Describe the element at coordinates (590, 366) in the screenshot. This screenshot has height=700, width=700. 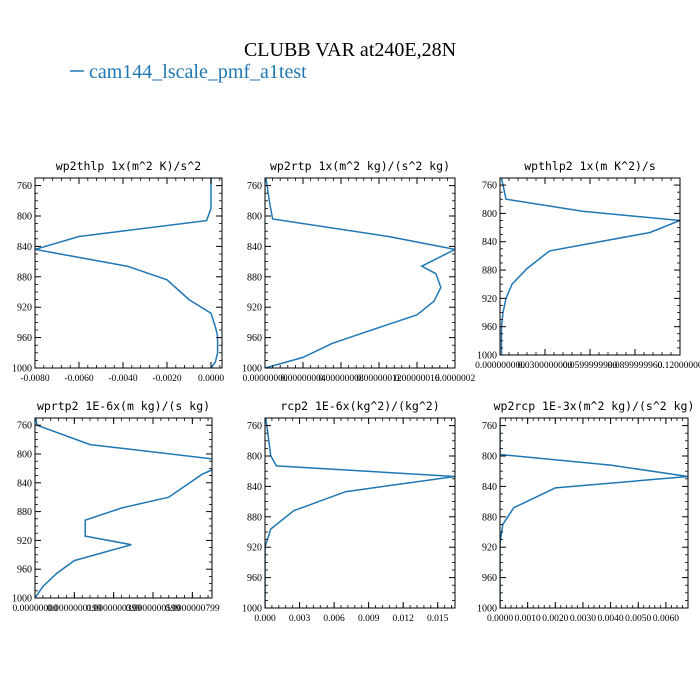
I see `x-tick-label: 0.0599999990` at that location.